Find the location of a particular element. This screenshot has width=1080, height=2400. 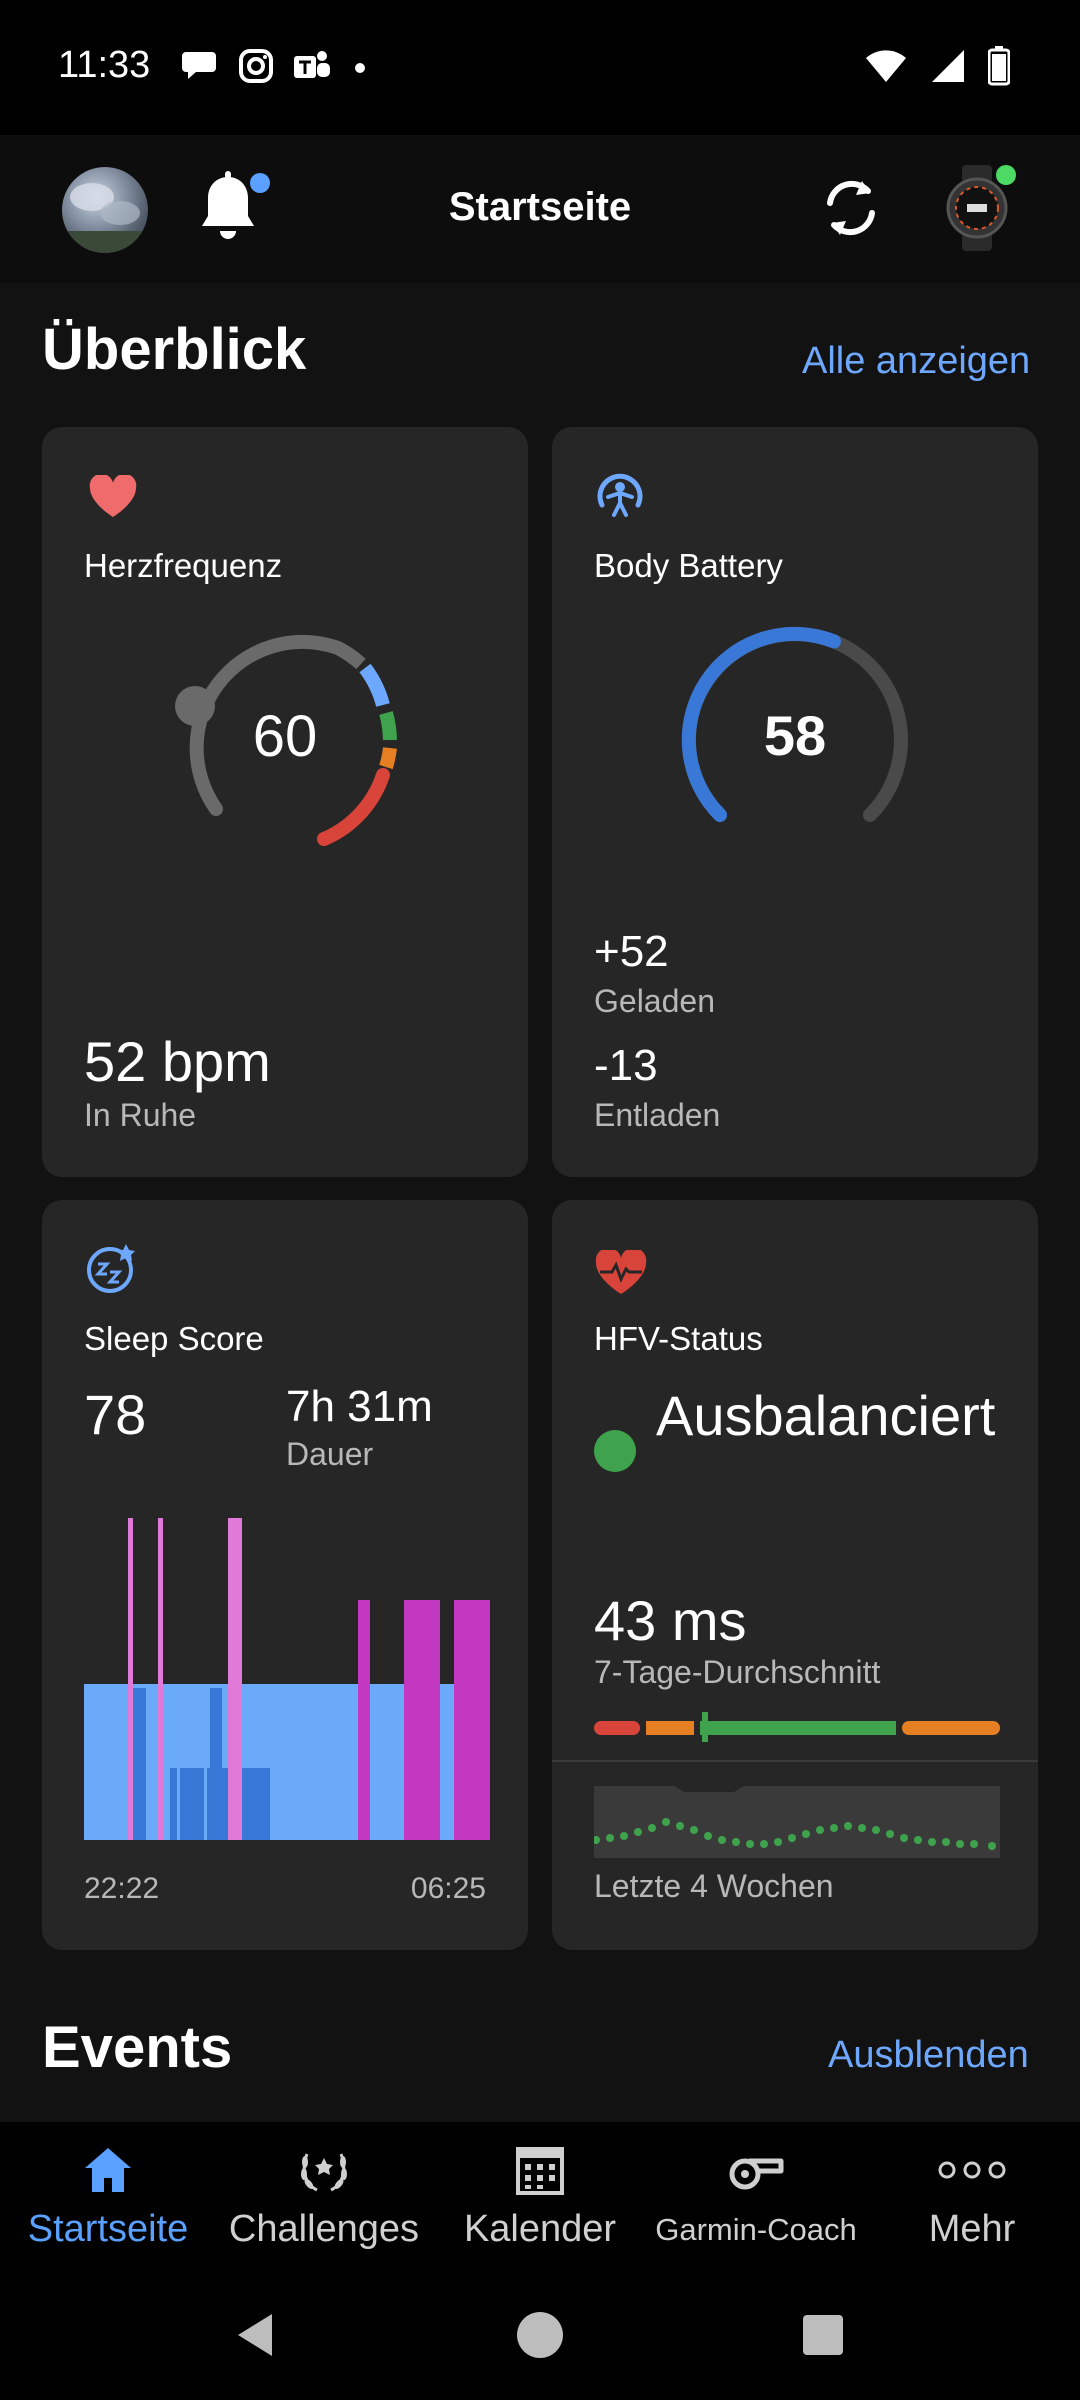

nav-item-challenges: Challenges is located at coordinates (324, 2197).